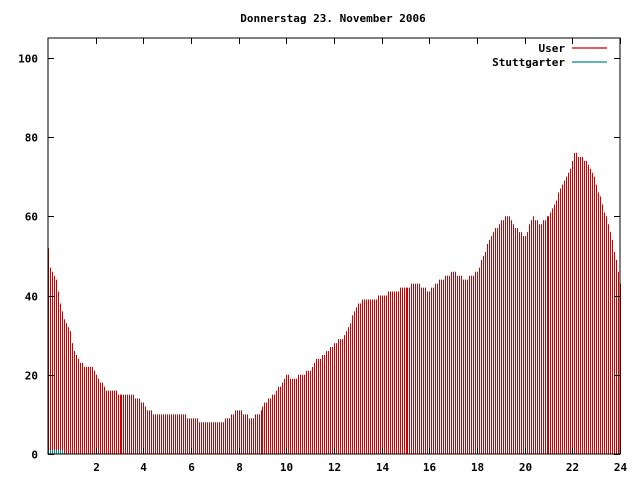 Image resolution: width=640 pixels, height=480 pixels. Describe the element at coordinates (31, 297) in the screenshot. I see `y-tick-label: 40` at that location.